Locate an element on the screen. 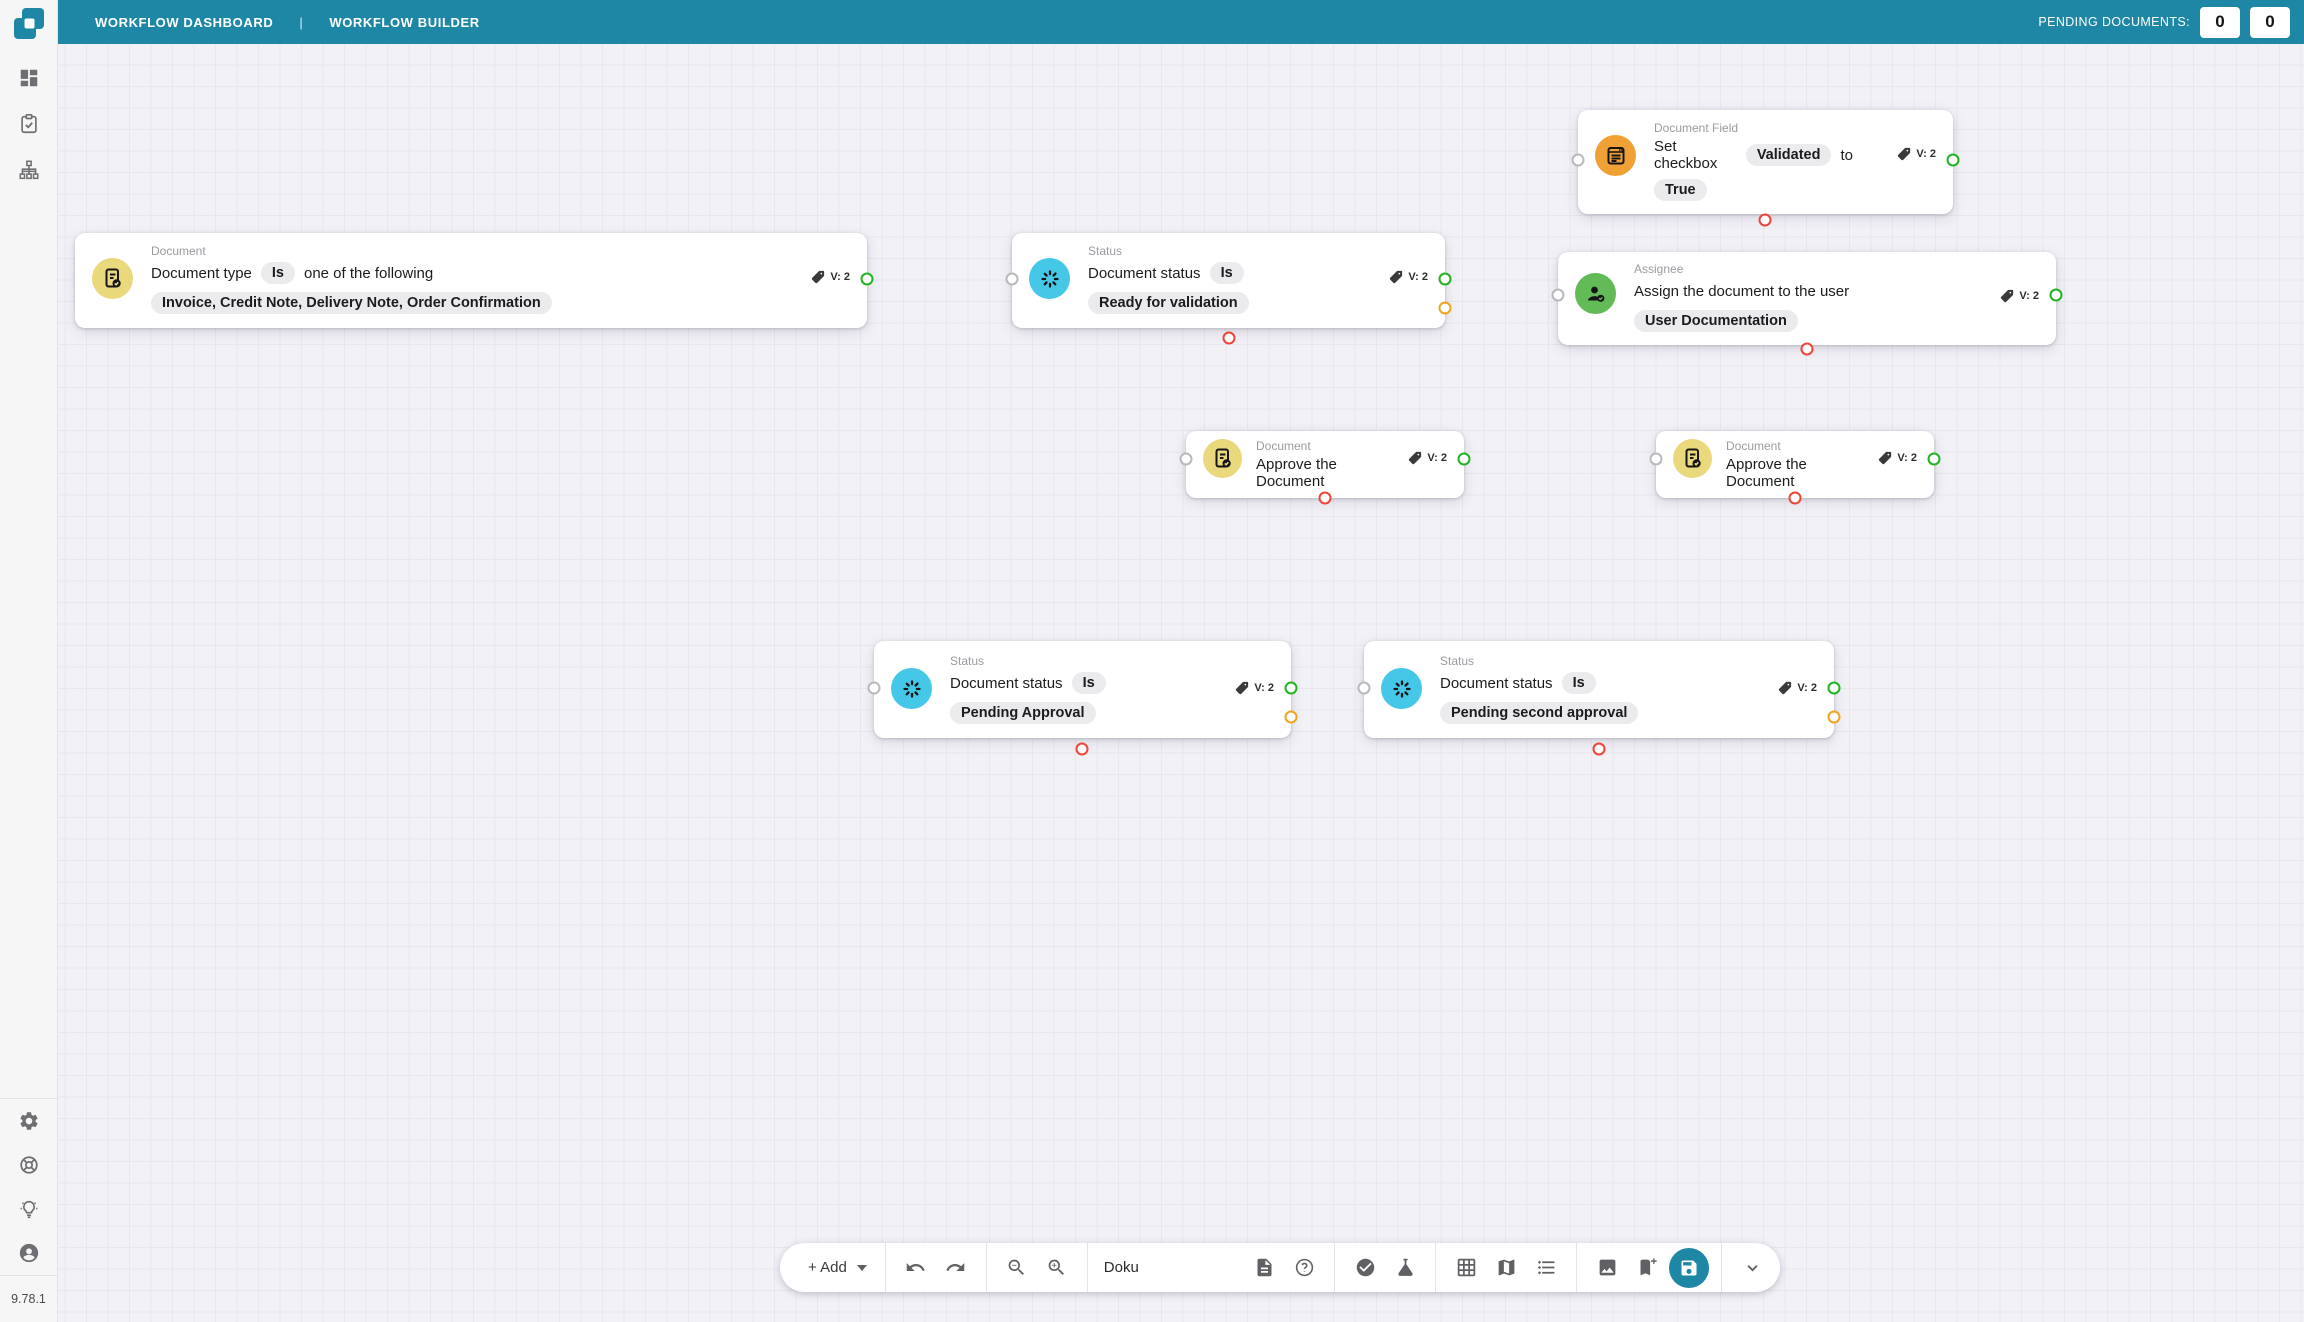 This screenshot has height=1322, width=2304. tab-workflow-builder: WORKFLOW BUILDER is located at coordinates (404, 22).